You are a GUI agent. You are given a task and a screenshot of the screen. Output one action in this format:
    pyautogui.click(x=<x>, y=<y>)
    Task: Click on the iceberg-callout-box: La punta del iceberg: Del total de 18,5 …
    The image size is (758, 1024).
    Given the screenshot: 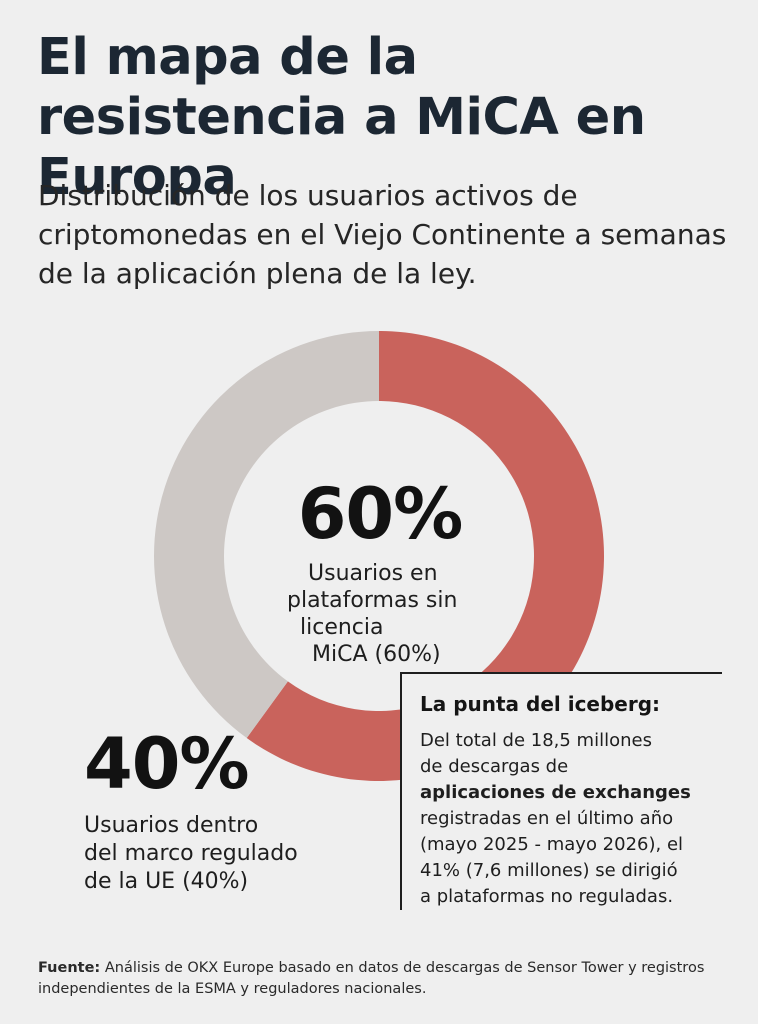 What is the action you would take?
    pyautogui.click(x=561, y=791)
    